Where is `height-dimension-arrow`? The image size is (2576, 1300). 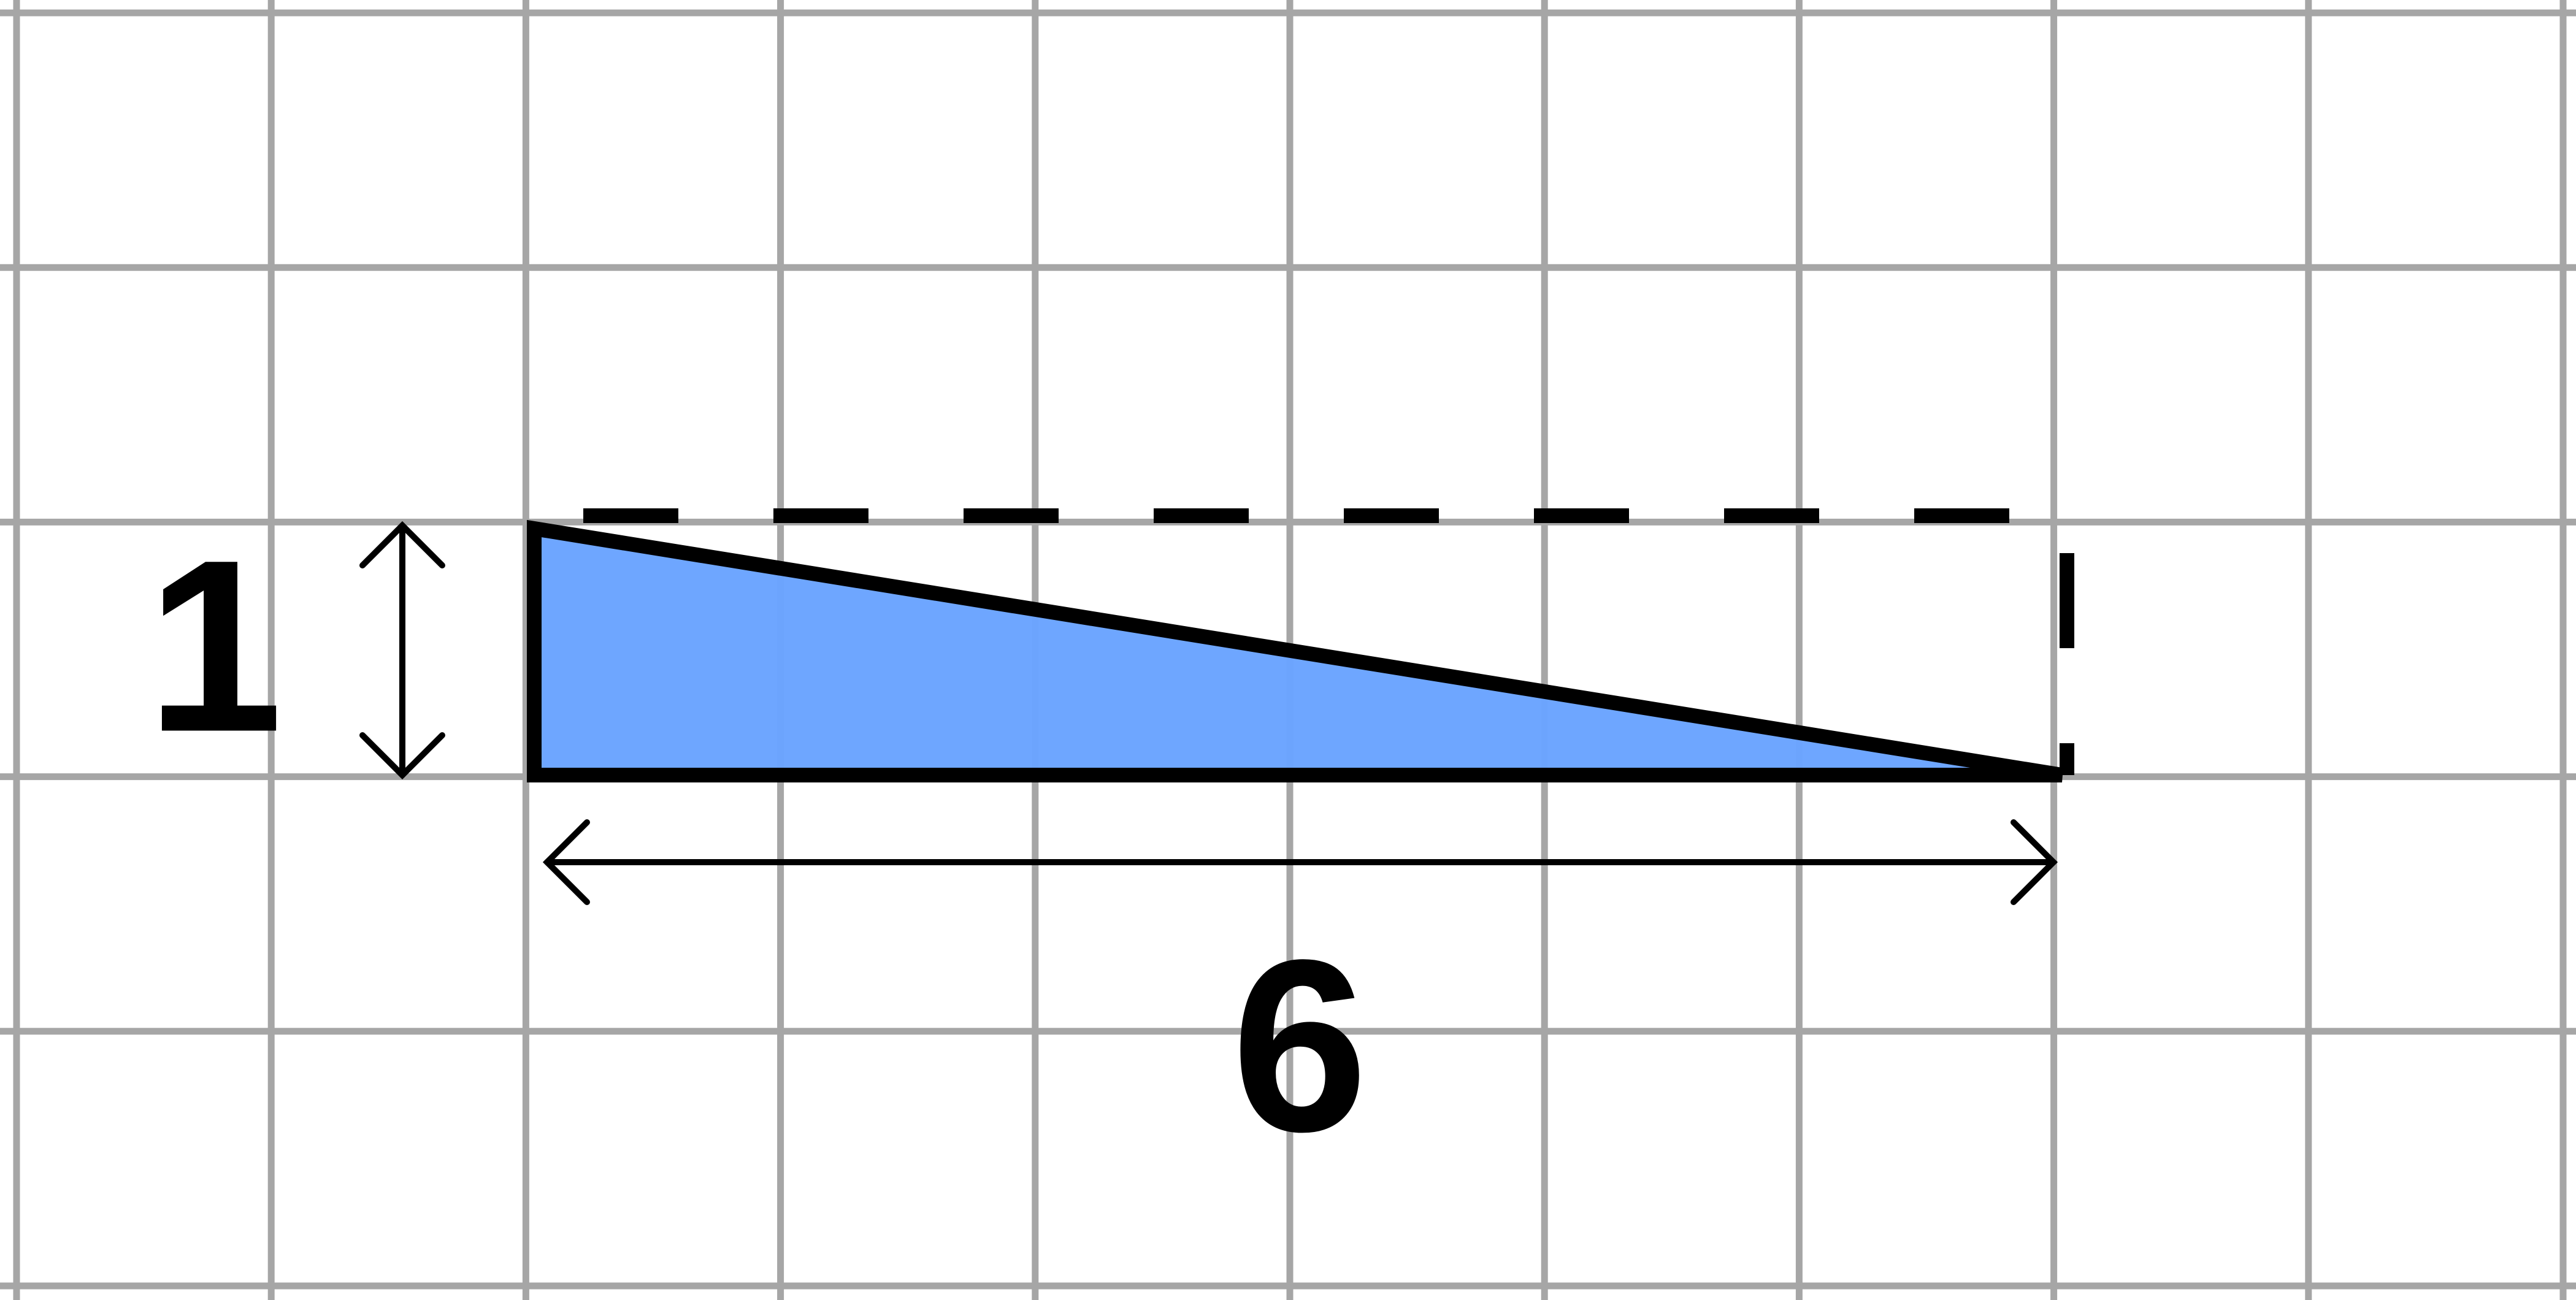
height-dimension-arrow is located at coordinates (402, 650).